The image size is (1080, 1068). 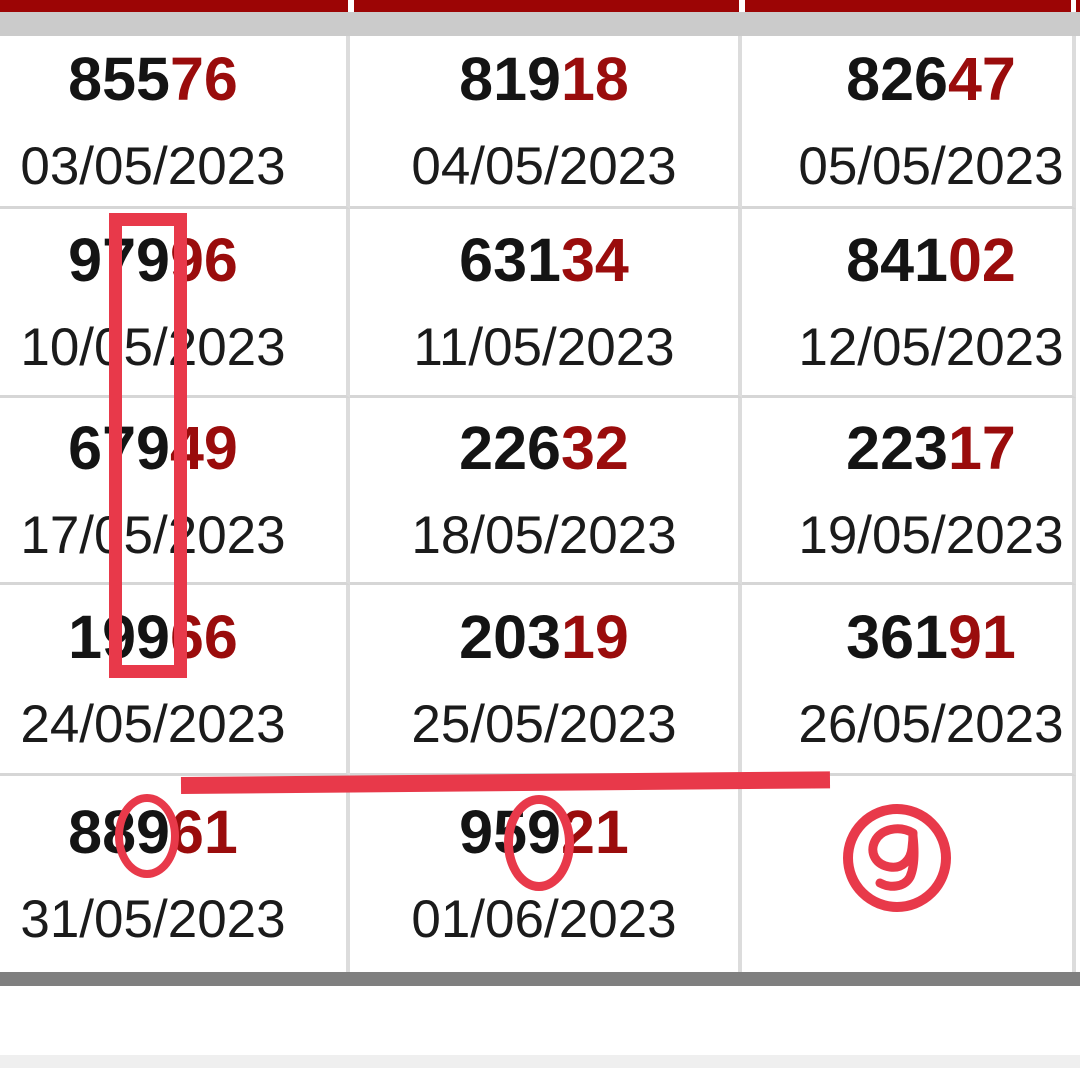 I want to click on draw-date: 10/05/2023, so click(x=153, y=347).